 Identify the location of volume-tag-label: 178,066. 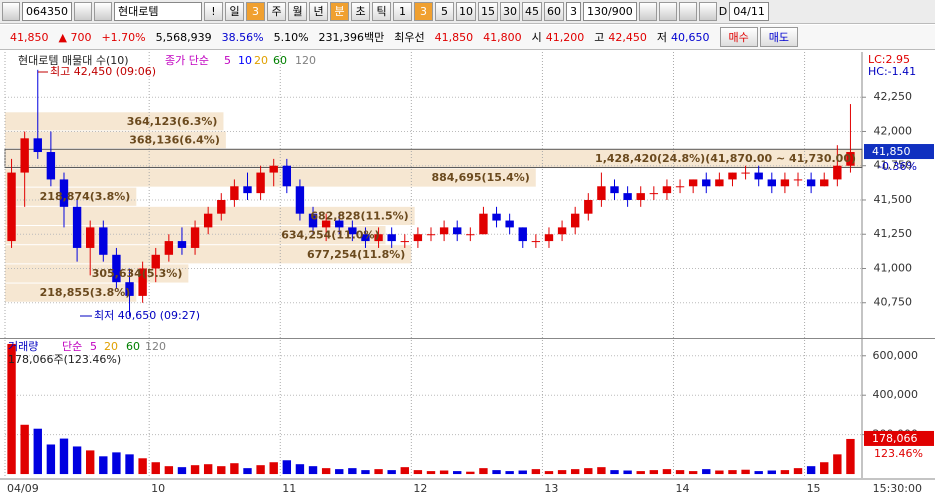
(895, 438).